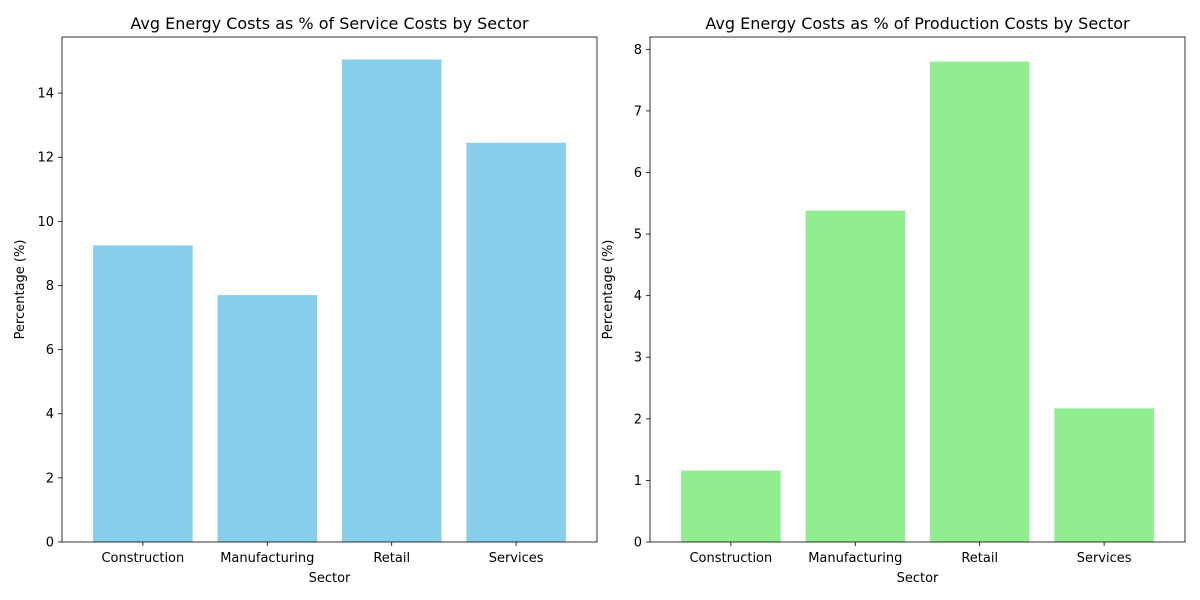  Describe the element at coordinates (45, 94) in the screenshot. I see `y-tick-label: 14` at that location.